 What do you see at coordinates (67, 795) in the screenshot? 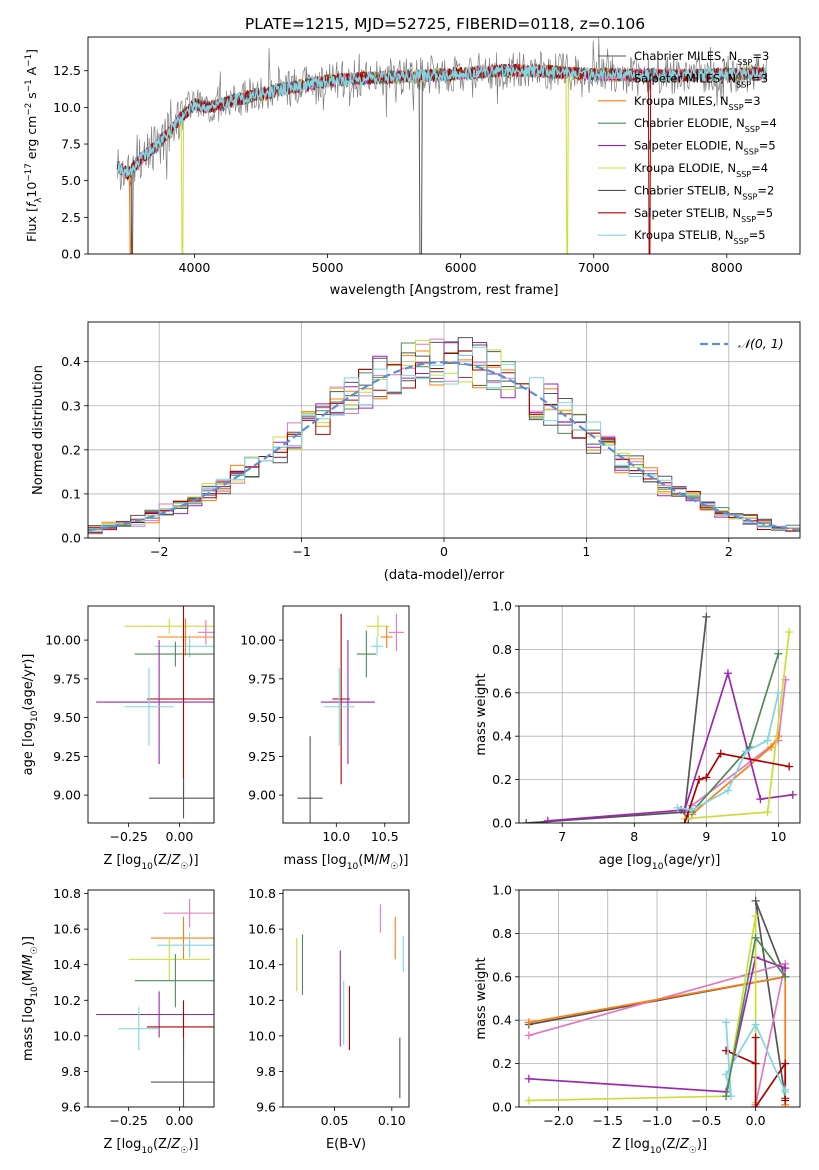
I see `y-tick-label: 9.00` at bounding box center [67, 795].